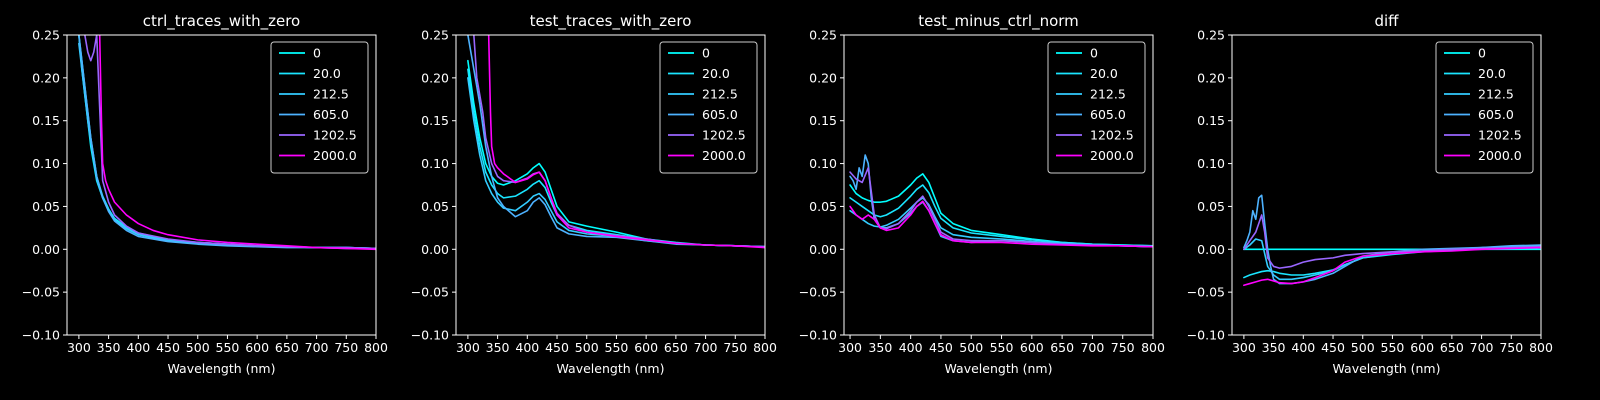 This screenshot has width=1600, height=400. Describe the element at coordinates (1392, 241) in the screenshot. I see `series-line-1202.5` at that location.